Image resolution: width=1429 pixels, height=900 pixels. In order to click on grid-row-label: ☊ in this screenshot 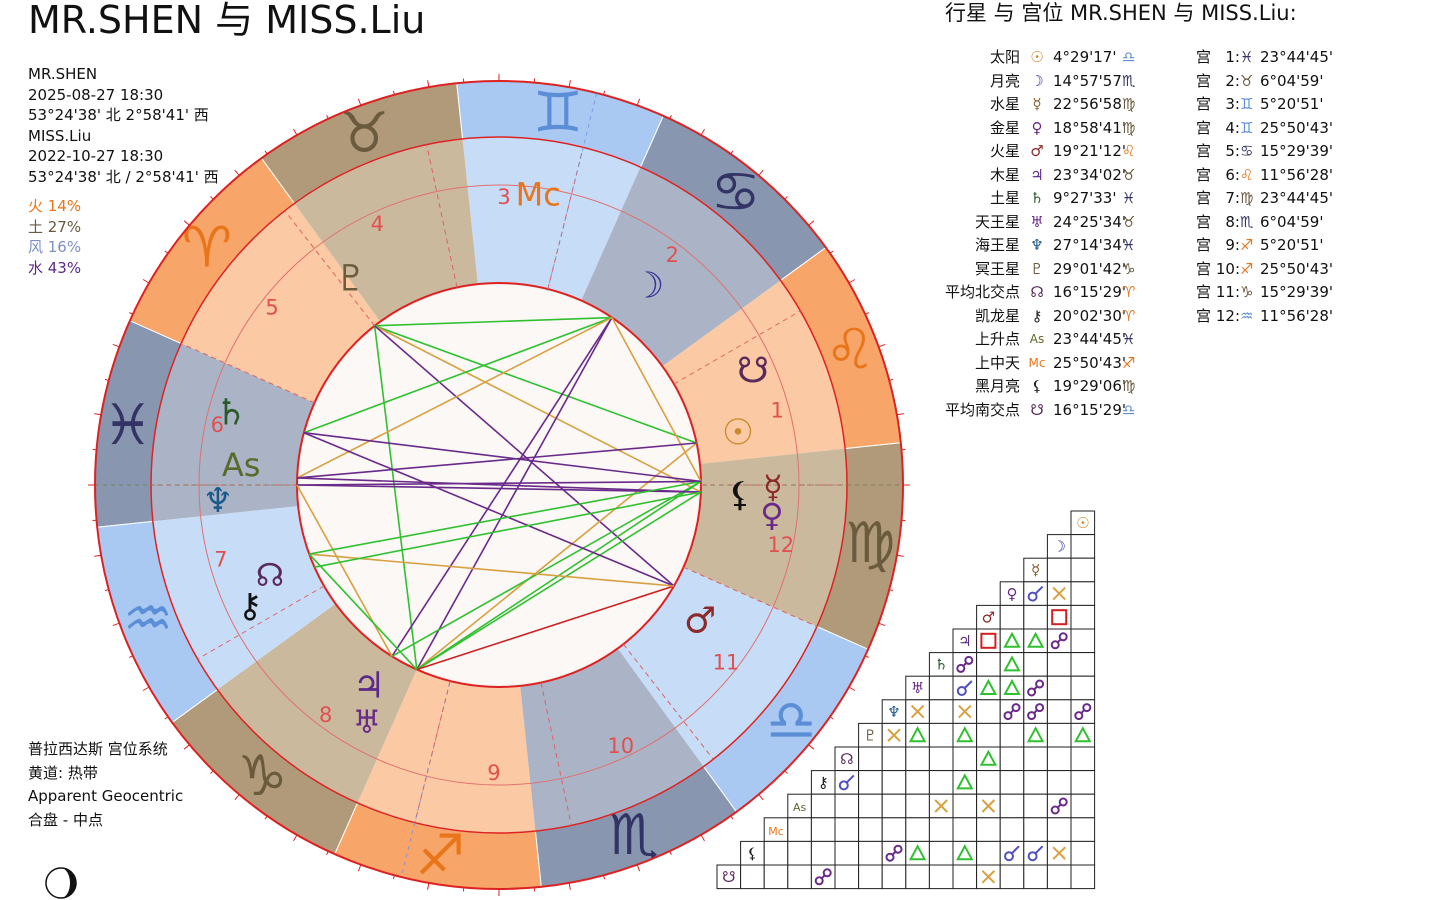, I will do `click(846, 759)`.